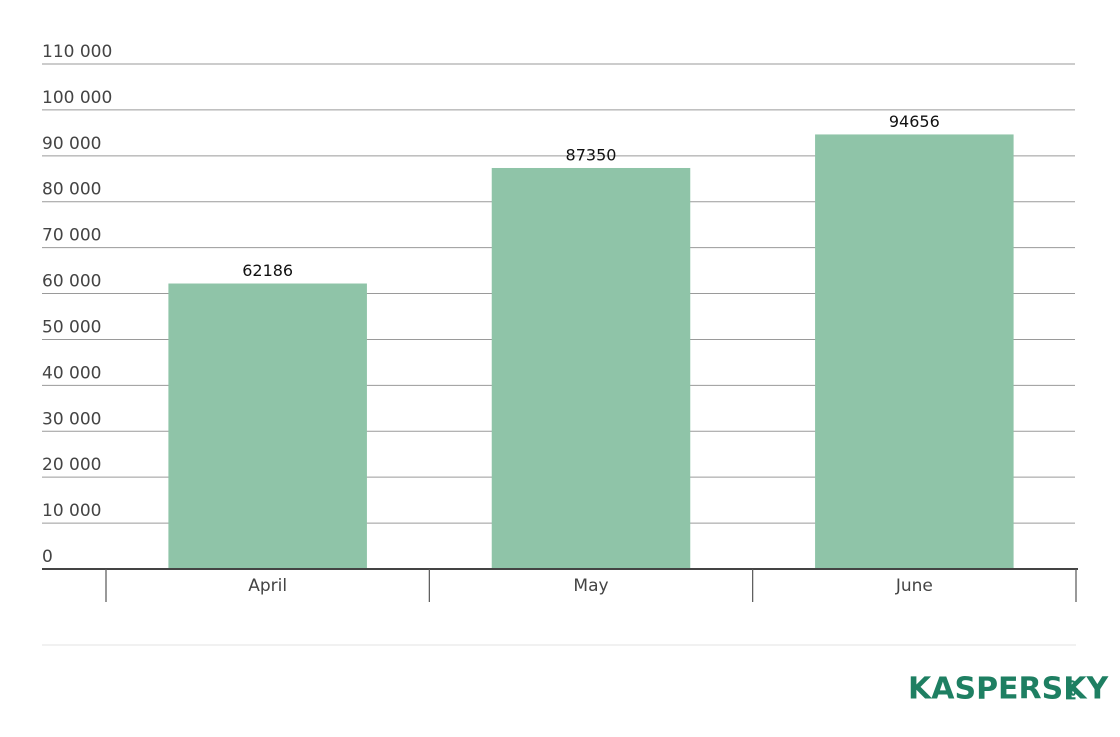 The width and height of the screenshot is (1120, 737). What do you see at coordinates (914, 121) in the screenshot?
I see `value-label: 94656` at bounding box center [914, 121].